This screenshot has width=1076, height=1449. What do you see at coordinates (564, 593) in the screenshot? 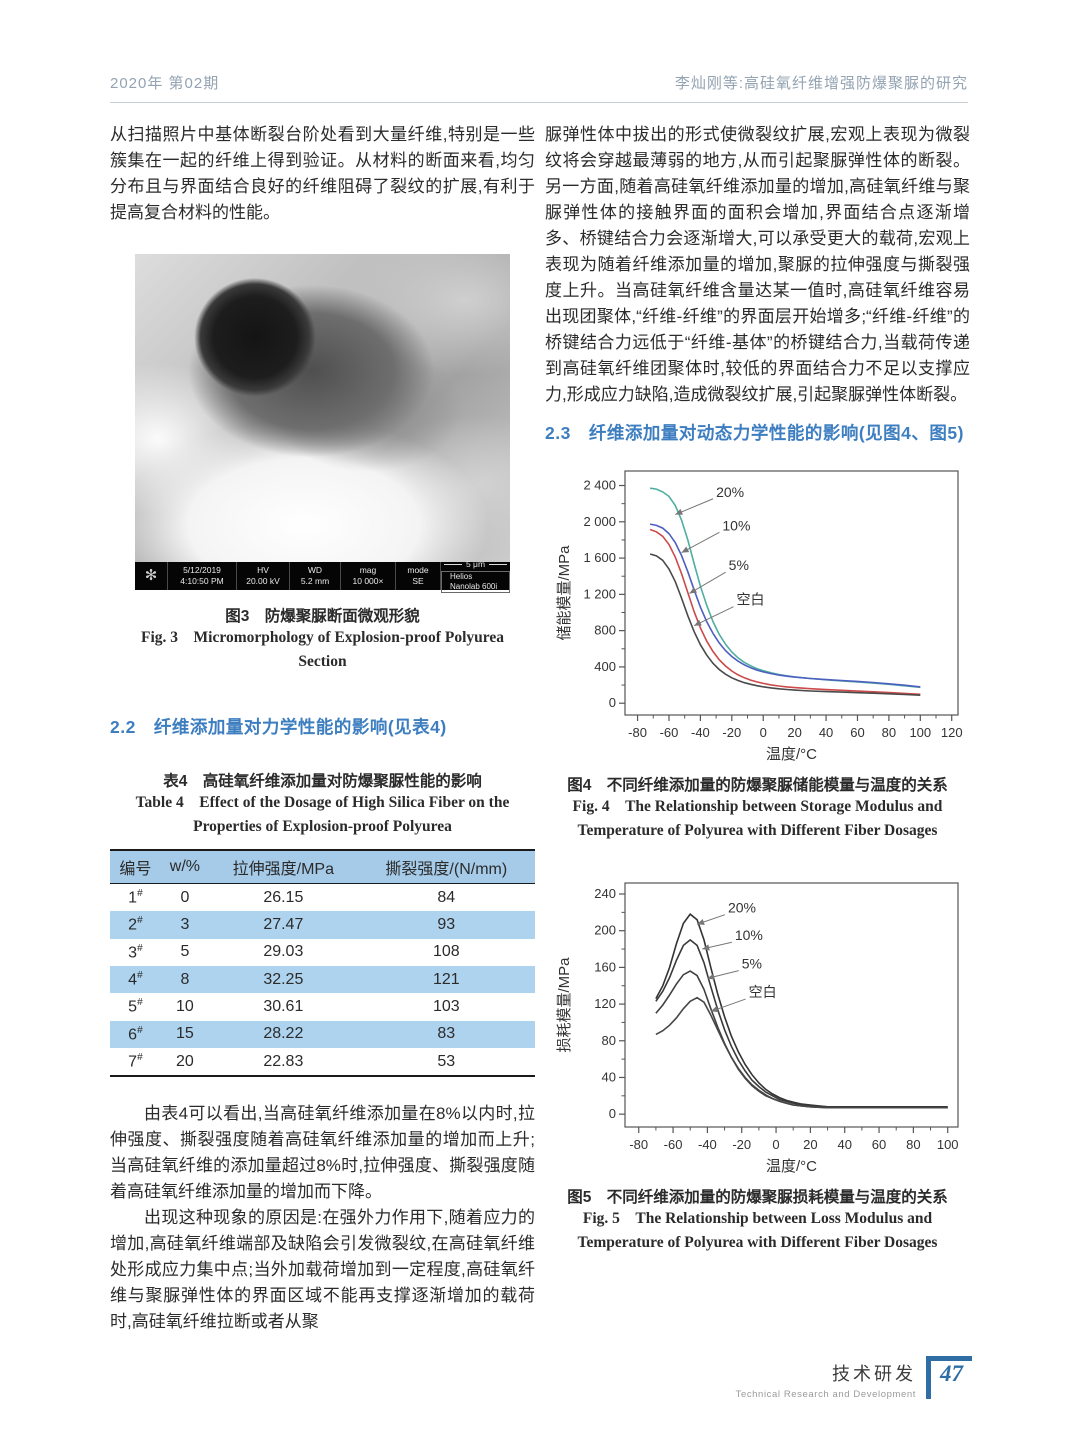
I see `svg-text: 储能模量/MPa` at bounding box center [564, 593].